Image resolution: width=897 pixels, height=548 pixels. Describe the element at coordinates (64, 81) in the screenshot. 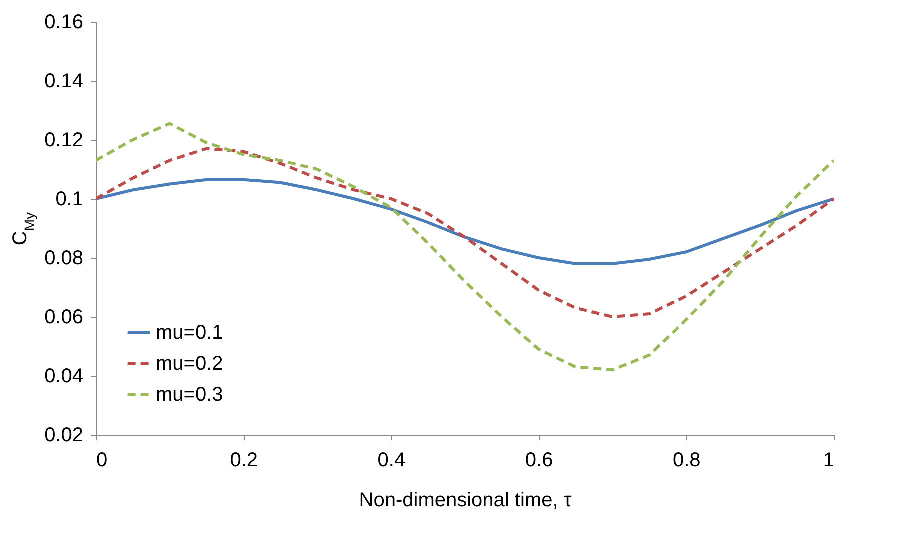

I see `y-tick-label: 0.14` at that location.